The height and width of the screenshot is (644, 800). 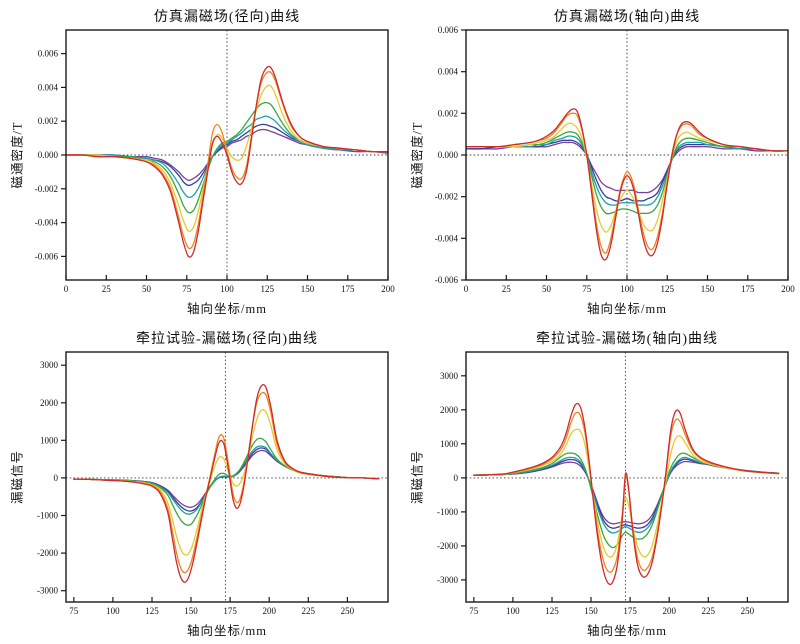 What do you see at coordinates (627, 309) in the screenshot?
I see `x-axis-label-sim-axial: 轴向坐标/mm` at bounding box center [627, 309].